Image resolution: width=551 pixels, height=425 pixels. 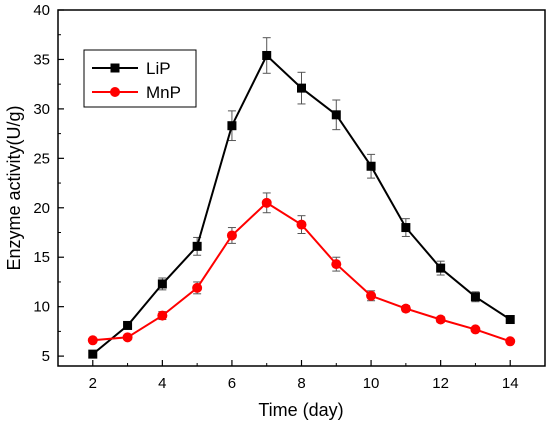 What do you see at coordinates (371, 383) in the screenshot?
I see `x-tick-label: 10` at bounding box center [371, 383].